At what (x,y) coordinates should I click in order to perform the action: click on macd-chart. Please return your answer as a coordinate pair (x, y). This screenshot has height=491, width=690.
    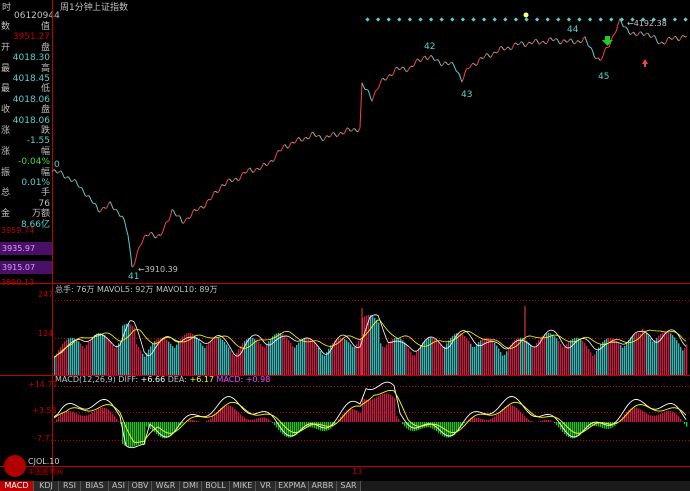
    Looking at the image, I should click on (370, 415).